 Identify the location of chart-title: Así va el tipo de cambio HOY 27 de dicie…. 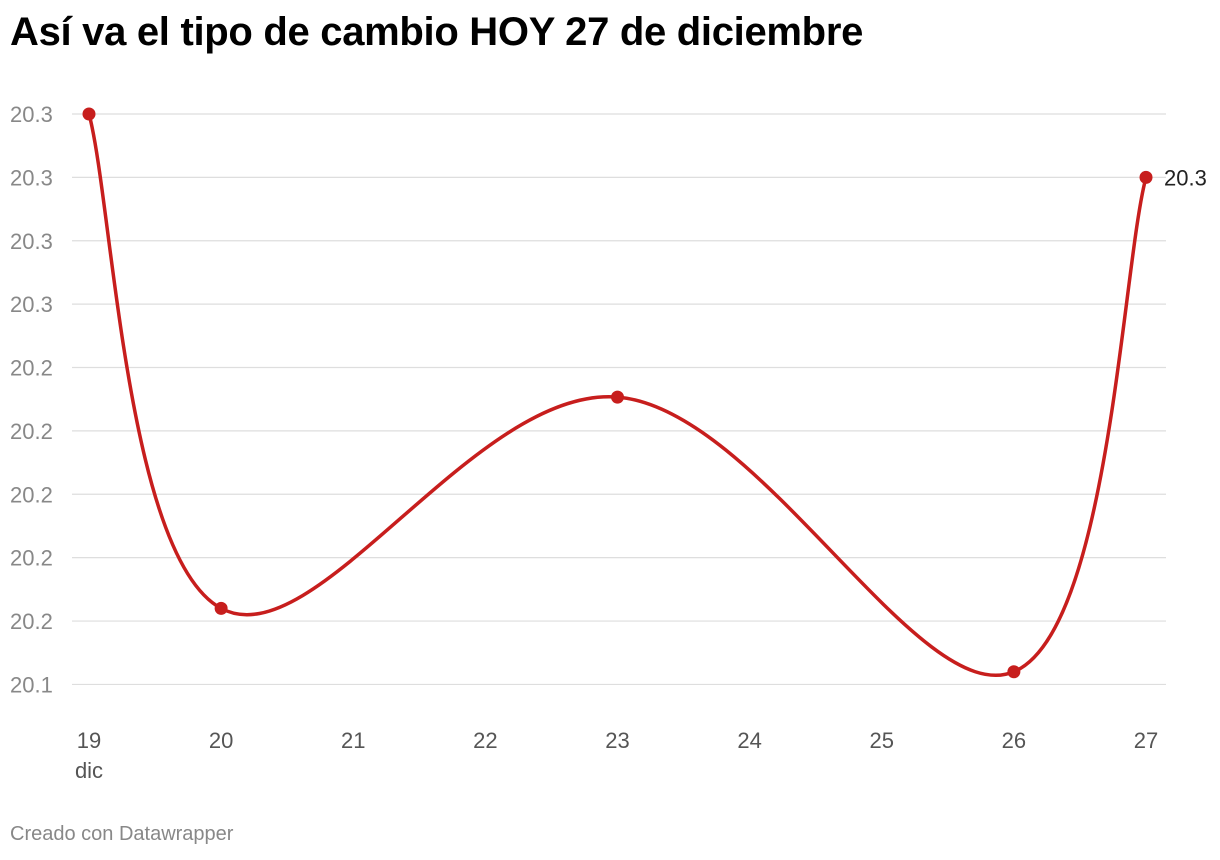
(437, 32).